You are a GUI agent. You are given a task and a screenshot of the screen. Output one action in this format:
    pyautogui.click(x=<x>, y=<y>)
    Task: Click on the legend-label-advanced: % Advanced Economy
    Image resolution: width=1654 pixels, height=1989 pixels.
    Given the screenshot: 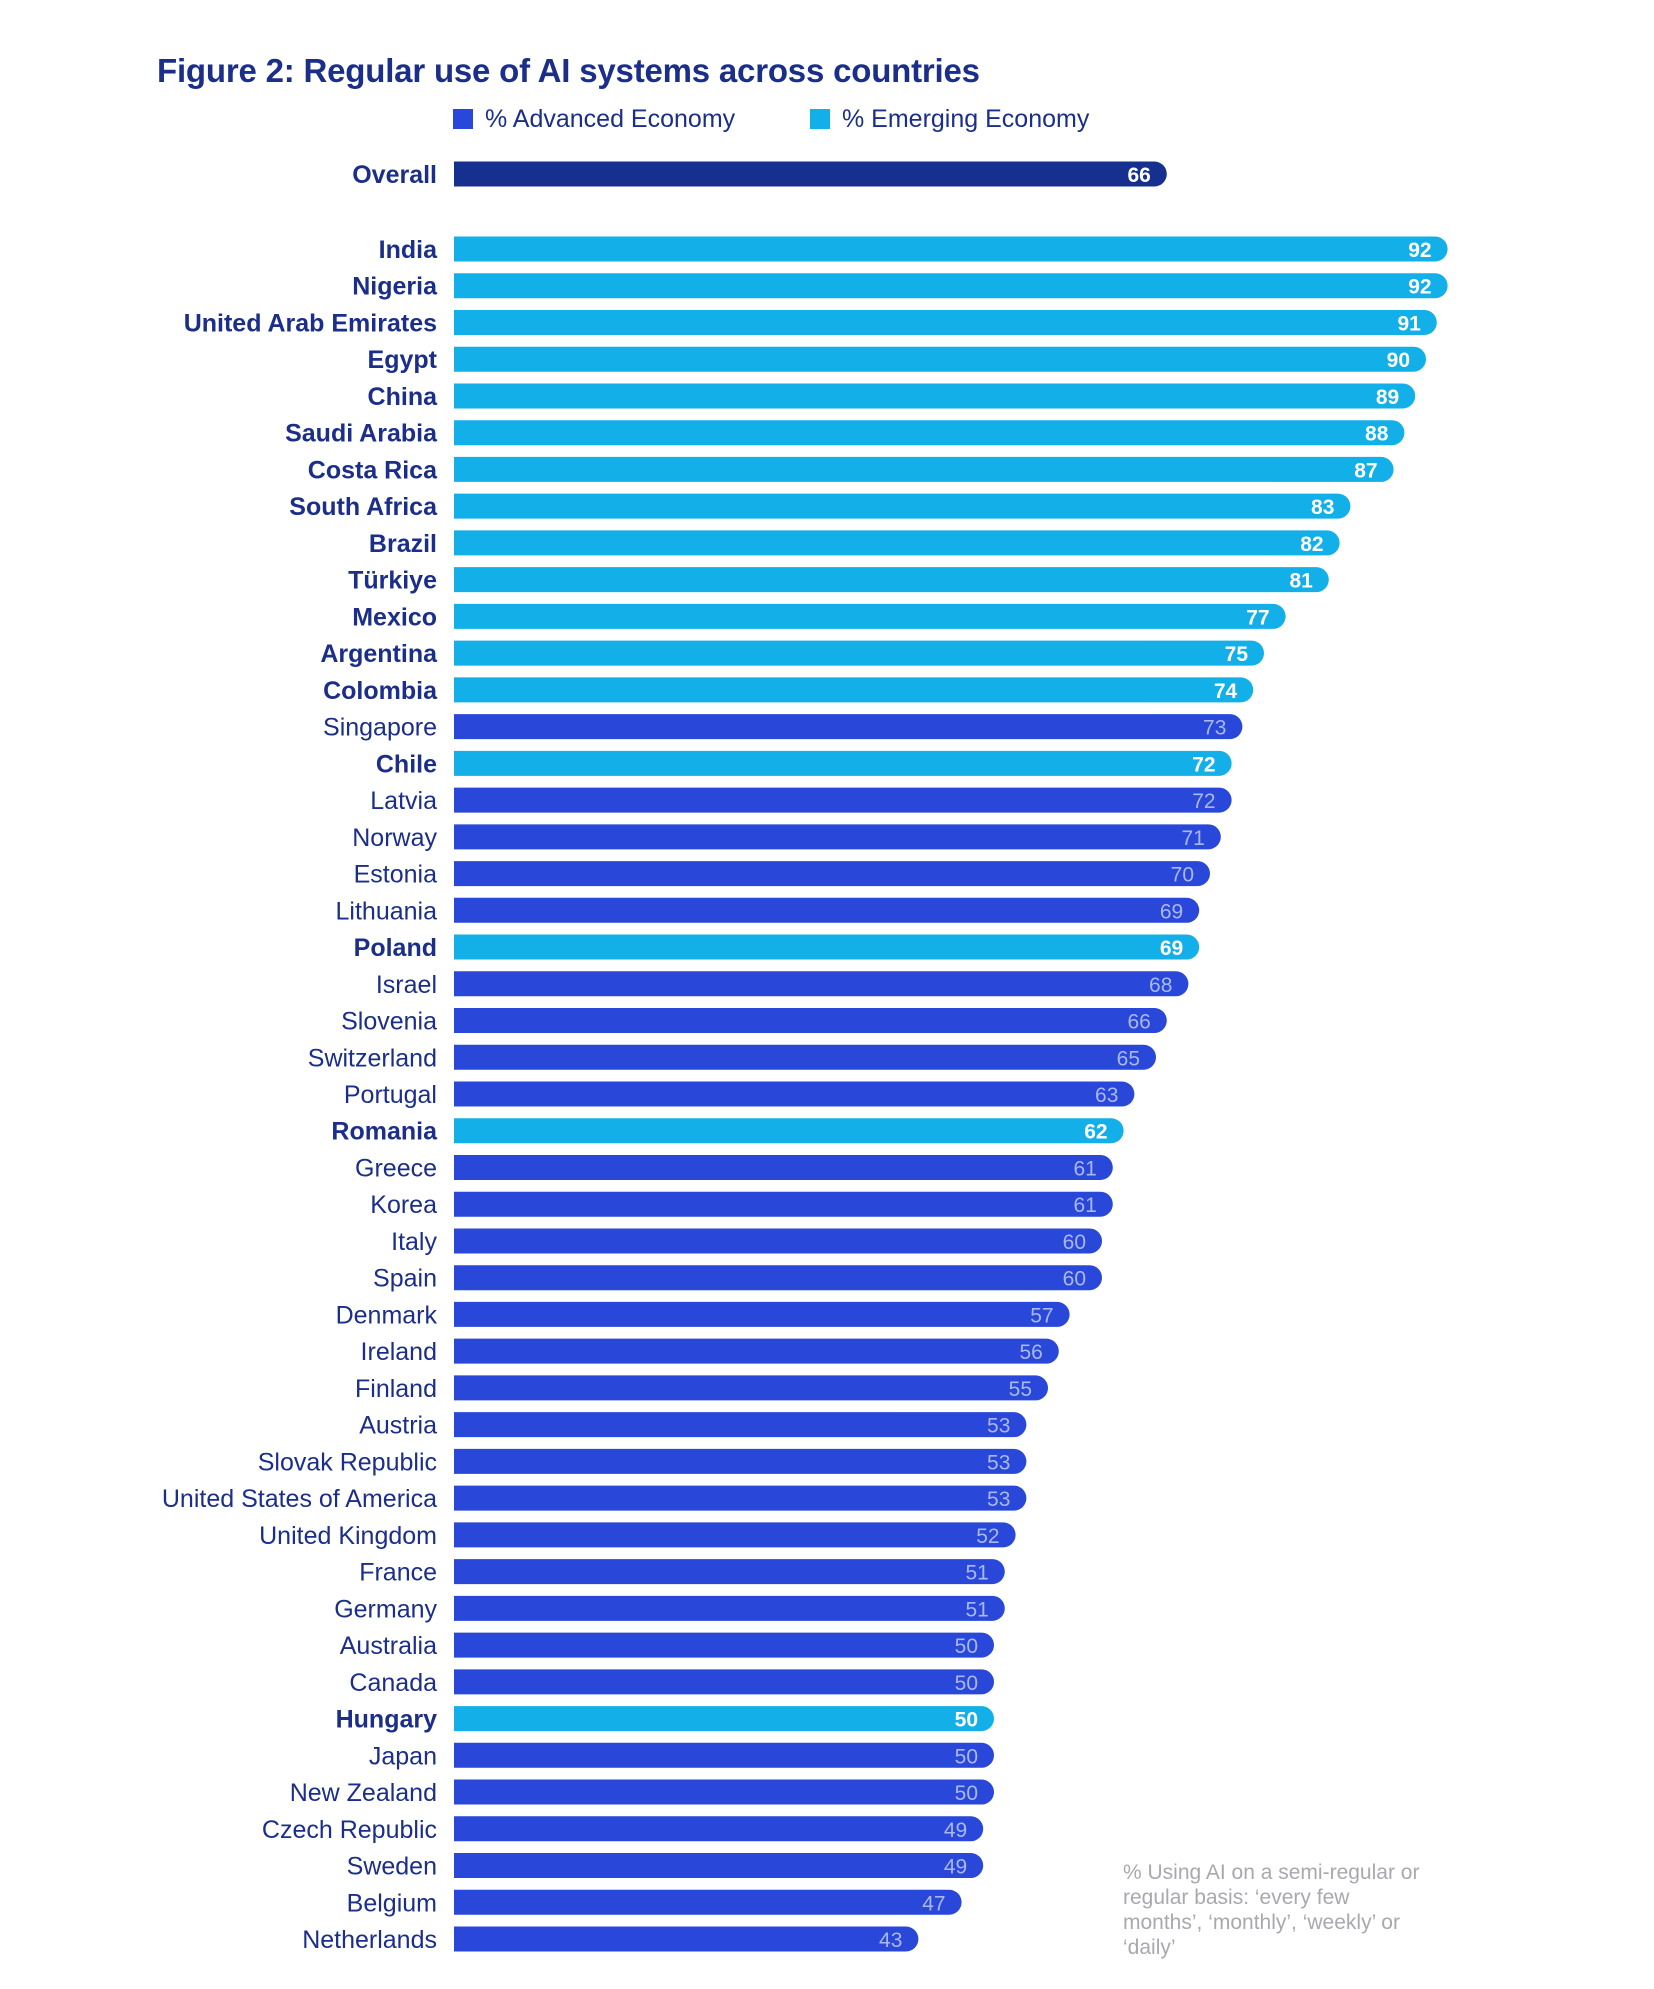 What is the action you would take?
    pyautogui.click(x=610, y=118)
    